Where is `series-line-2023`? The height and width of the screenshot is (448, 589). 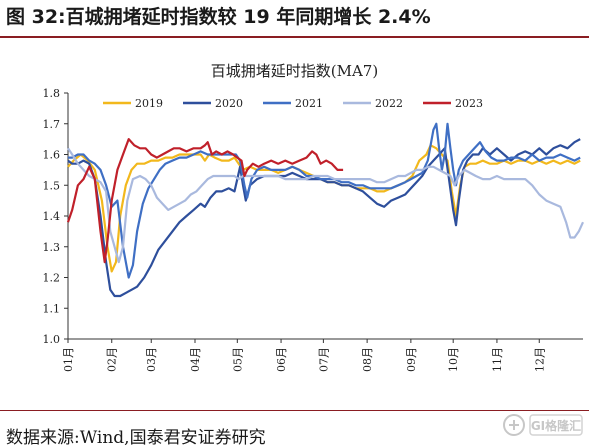 series-line-2023 is located at coordinates (205, 201).